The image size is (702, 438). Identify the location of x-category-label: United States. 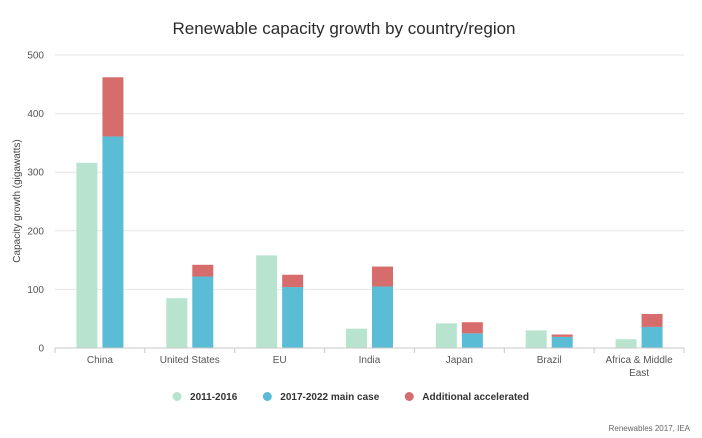
(190, 360).